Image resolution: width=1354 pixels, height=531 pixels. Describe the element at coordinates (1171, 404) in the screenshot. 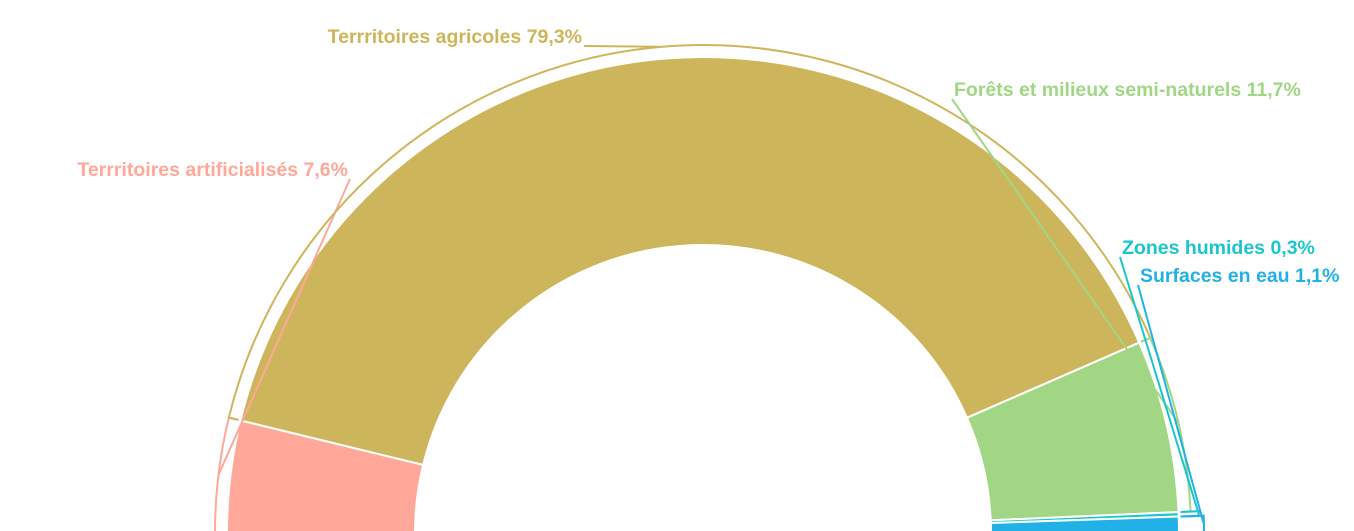

I see `leader-line-eau` at that location.